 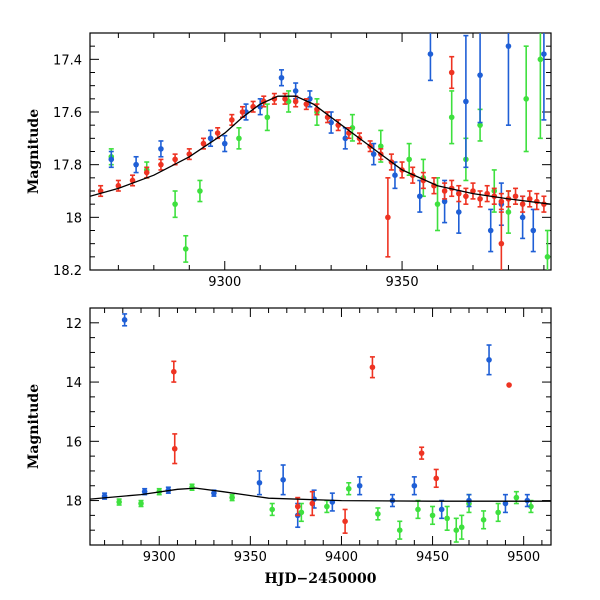 What do you see at coordinates (224, 282) in the screenshot?
I see `x-tick-label: 9300` at bounding box center [224, 282].